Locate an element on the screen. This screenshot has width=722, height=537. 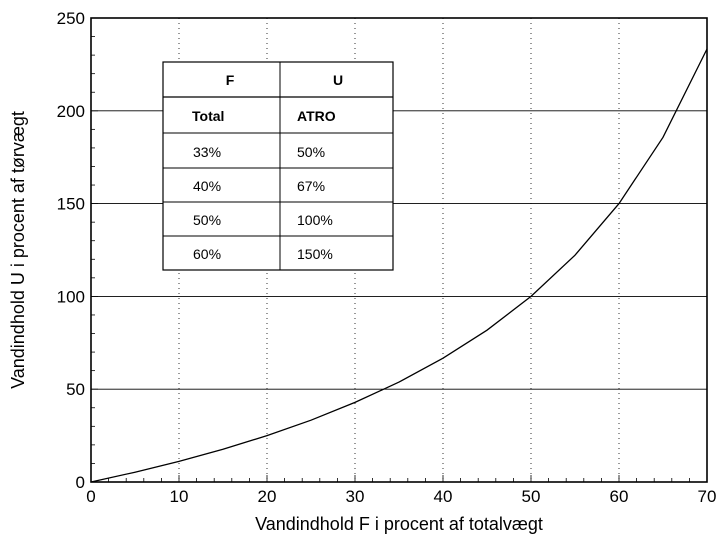
table-cell: 100% is located at coordinates (315, 220).